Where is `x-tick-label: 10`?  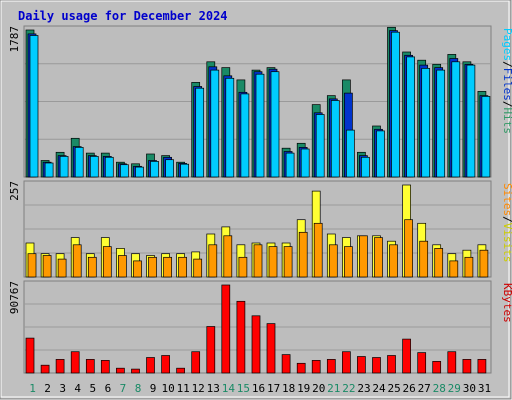
x-tick-label: 10 is located at coordinates (167, 388).